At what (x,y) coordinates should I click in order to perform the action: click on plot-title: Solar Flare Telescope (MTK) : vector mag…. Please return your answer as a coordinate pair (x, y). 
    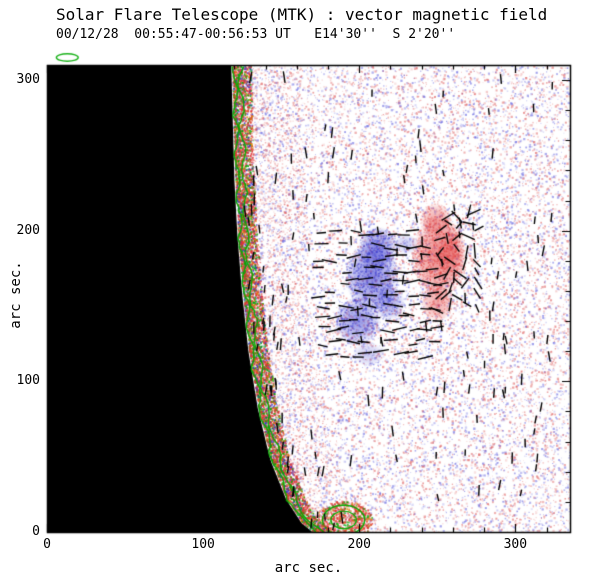
    Looking at the image, I should click on (302, 14).